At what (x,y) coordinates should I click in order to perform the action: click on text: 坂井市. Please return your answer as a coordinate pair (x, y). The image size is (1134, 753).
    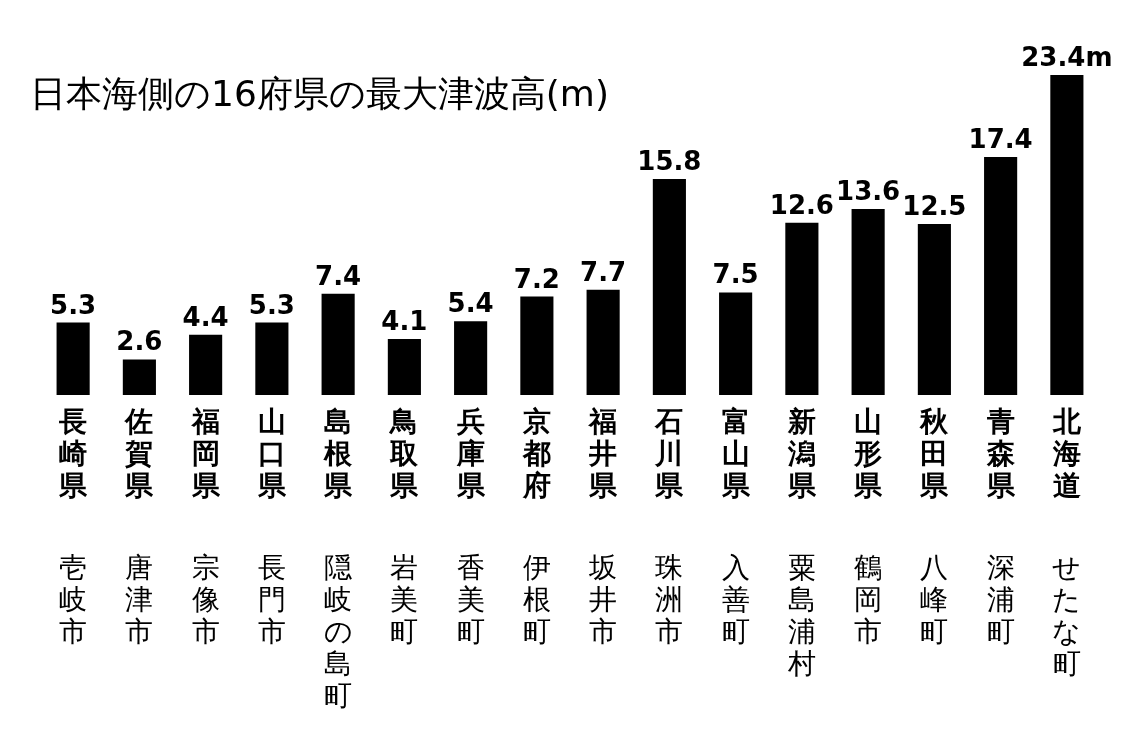
    Looking at the image, I should click on (603, 599).